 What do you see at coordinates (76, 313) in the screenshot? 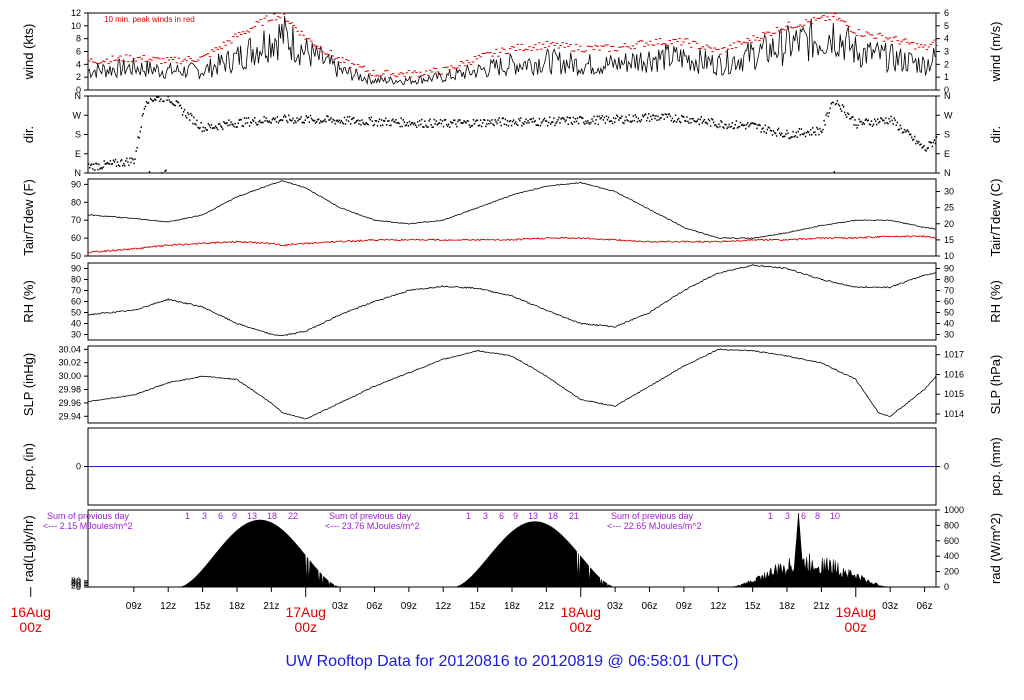
I see `y-tick-label-left: 50` at bounding box center [76, 313].